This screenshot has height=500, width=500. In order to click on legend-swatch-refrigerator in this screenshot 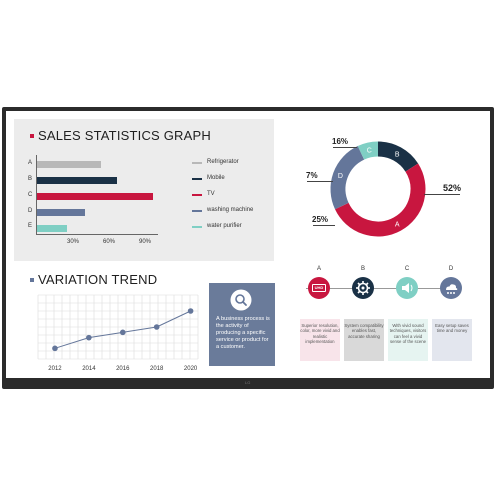, I will do `click(197, 163)`.